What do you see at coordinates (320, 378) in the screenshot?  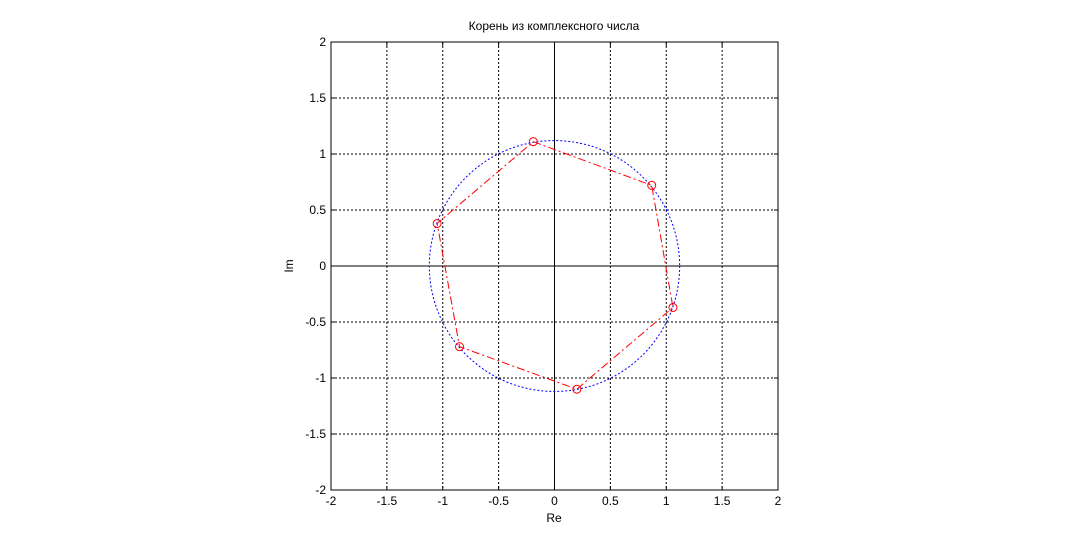 I see `y-tick-label: -1` at bounding box center [320, 378].